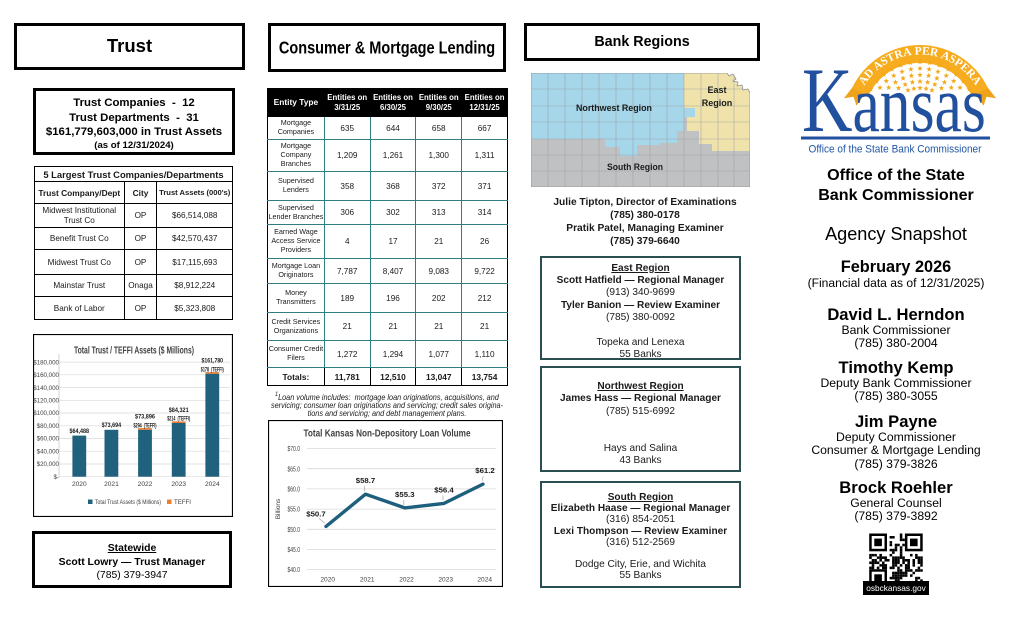 The width and height of the screenshot is (1024, 622). Describe the element at coordinates (48, 439) in the screenshot. I see `svg-text: $60,000` at that location.